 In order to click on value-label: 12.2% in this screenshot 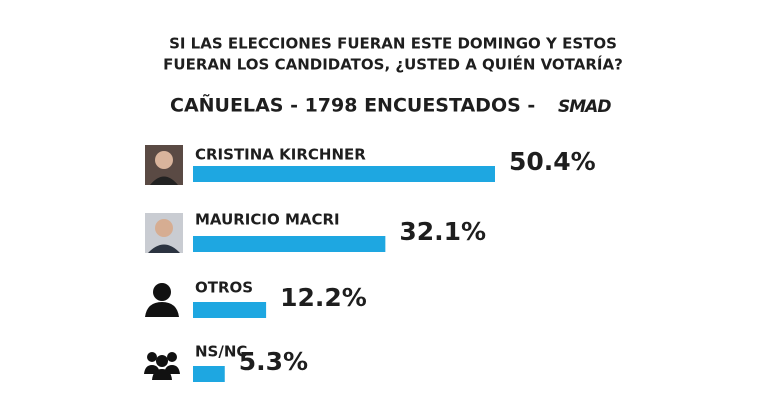, I will do `click(323, 297)`.